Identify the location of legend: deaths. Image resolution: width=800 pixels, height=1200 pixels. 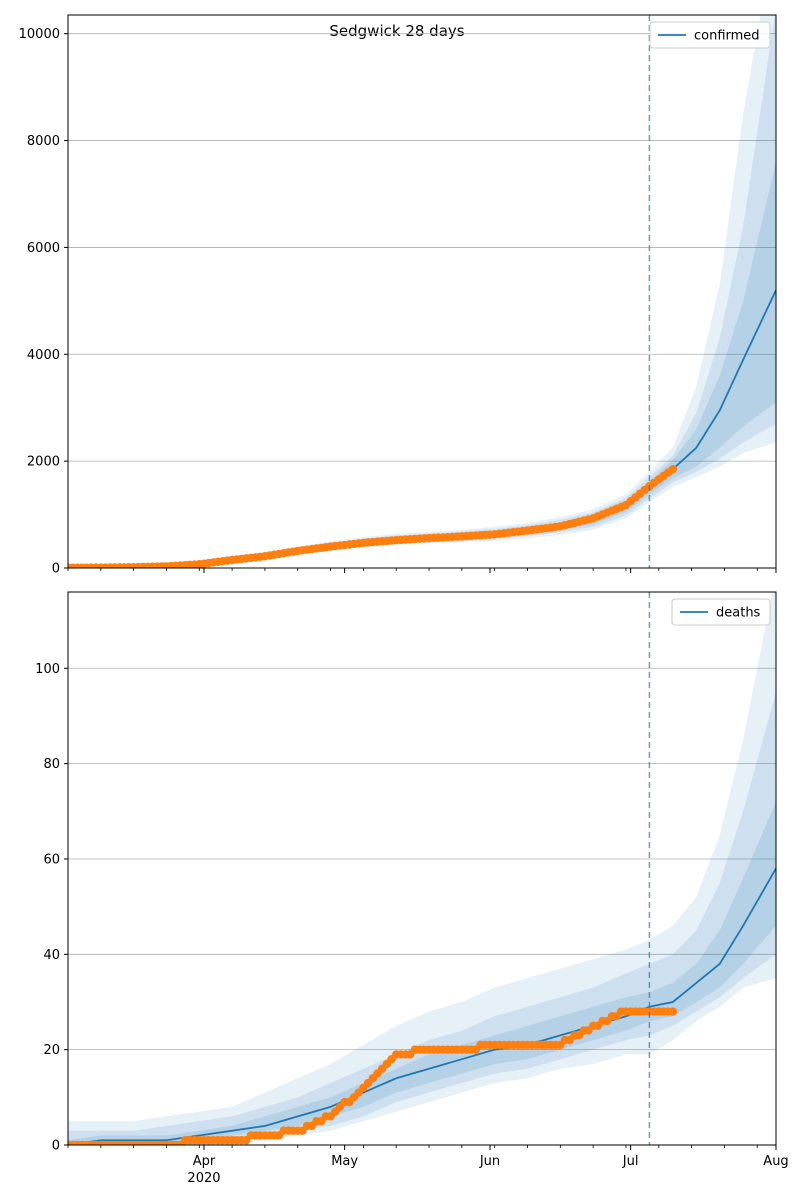
(721, 612).